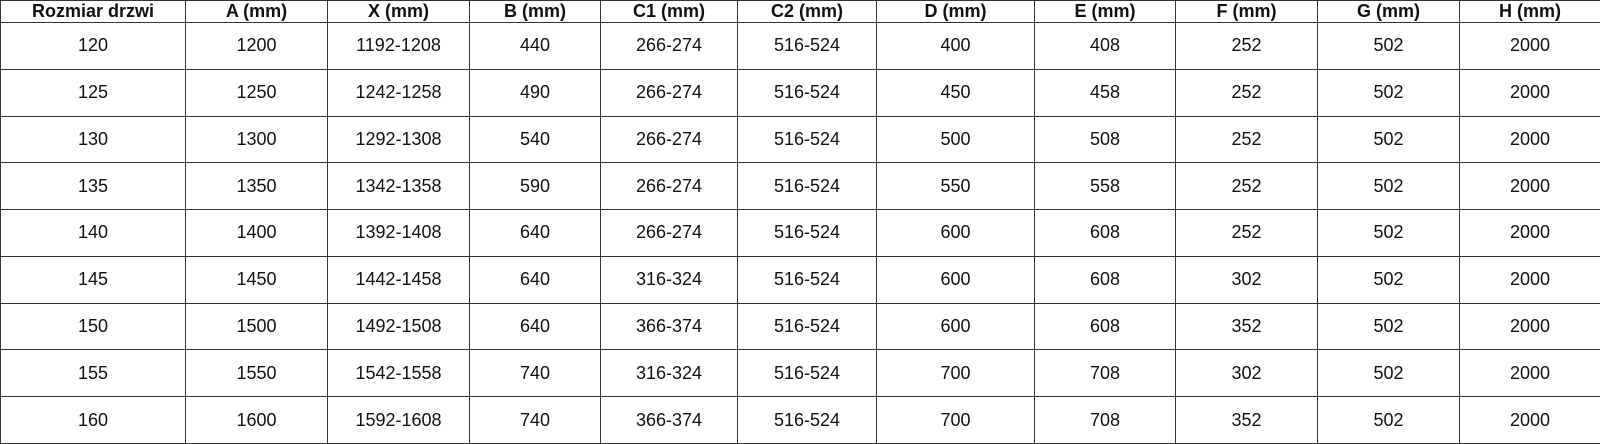 The width and height of the screenshot is (1600, 444). I want to click on column-header: C2 (mm), so click(807, 11).